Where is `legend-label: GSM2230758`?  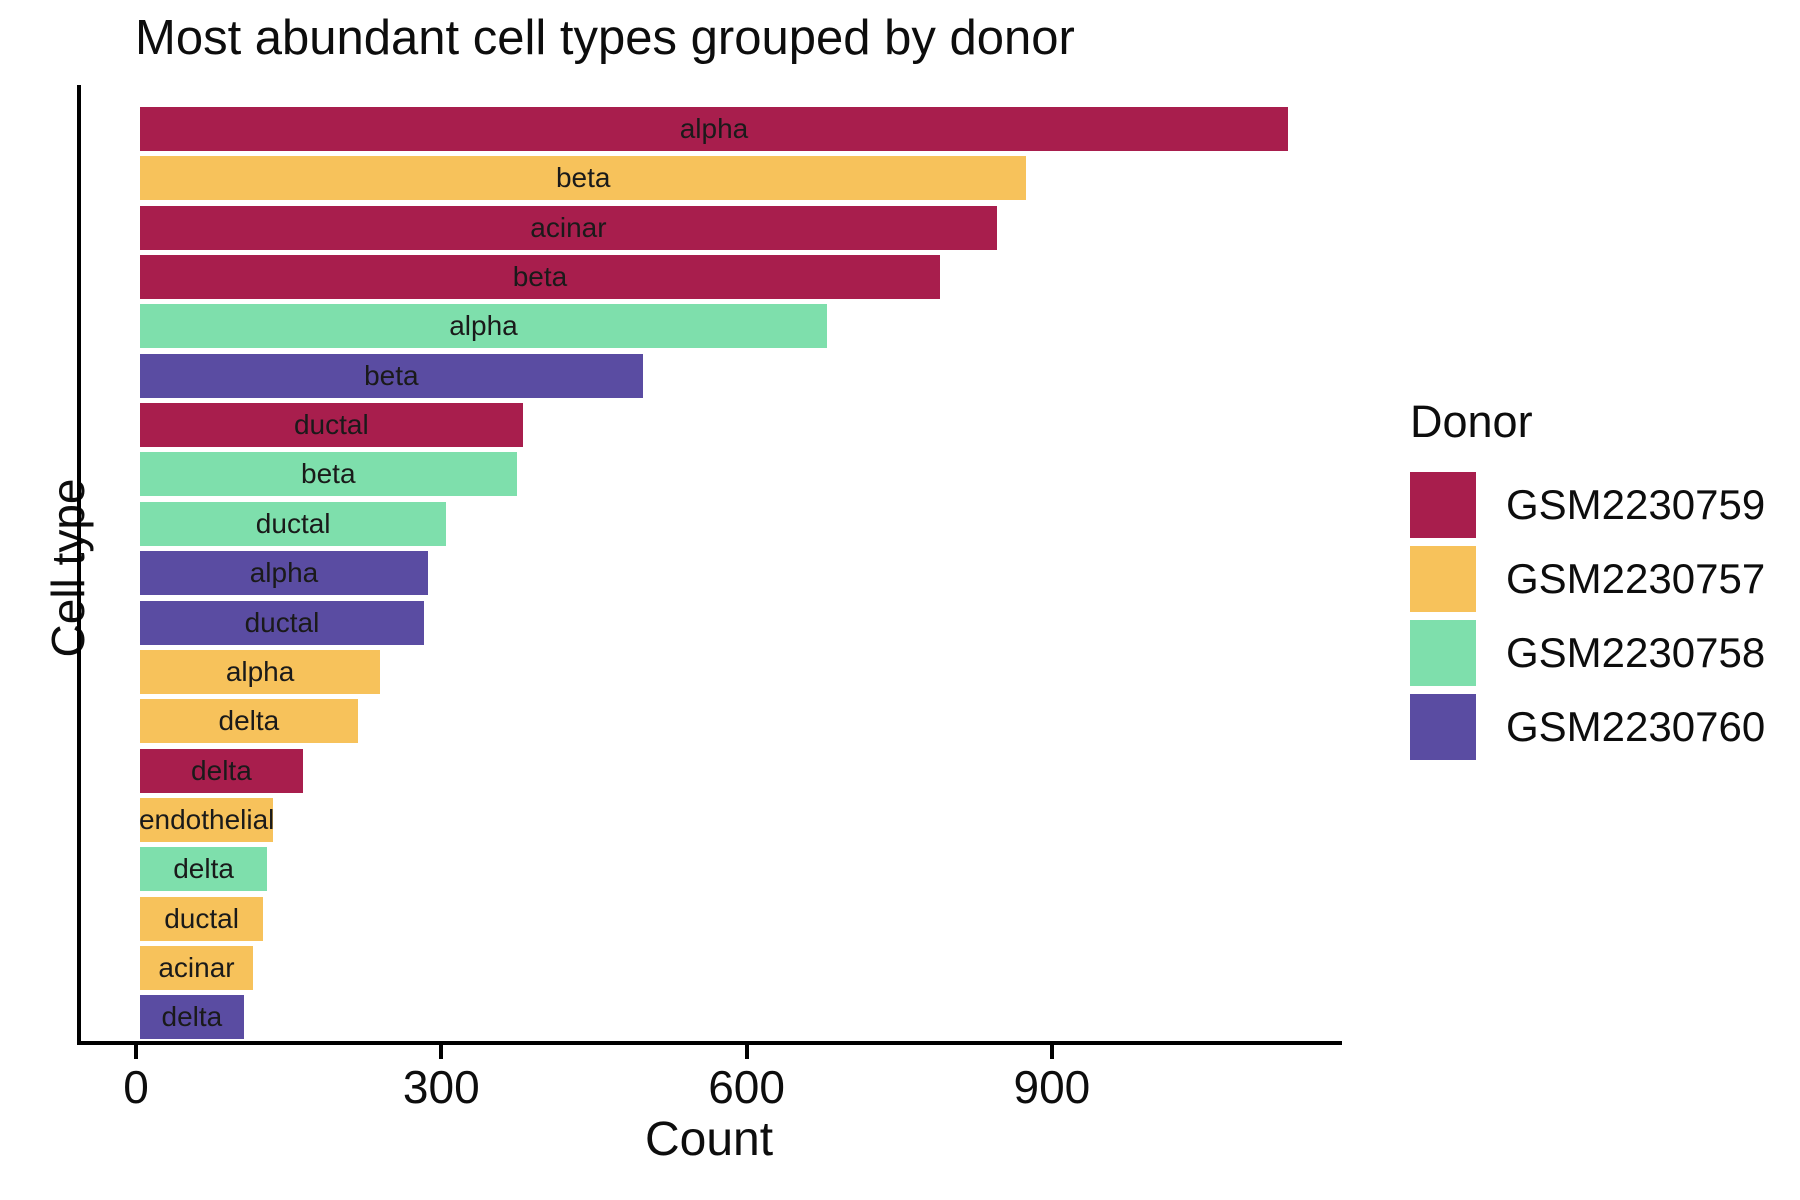 legend-label: GSM2230758 is located at coordinates (1636, 652).